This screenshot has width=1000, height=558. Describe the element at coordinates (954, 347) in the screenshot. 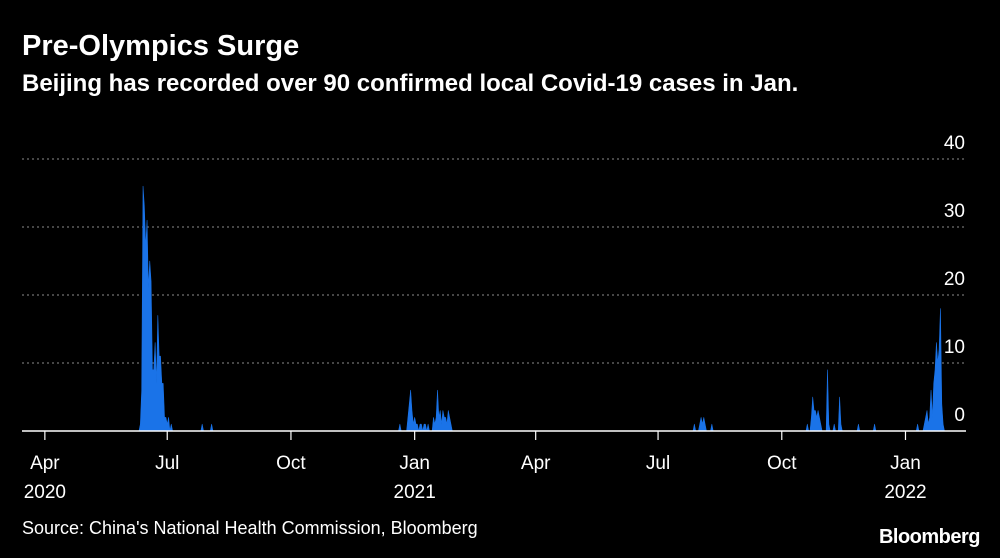

I see `y-tick-label: 10` at that location.